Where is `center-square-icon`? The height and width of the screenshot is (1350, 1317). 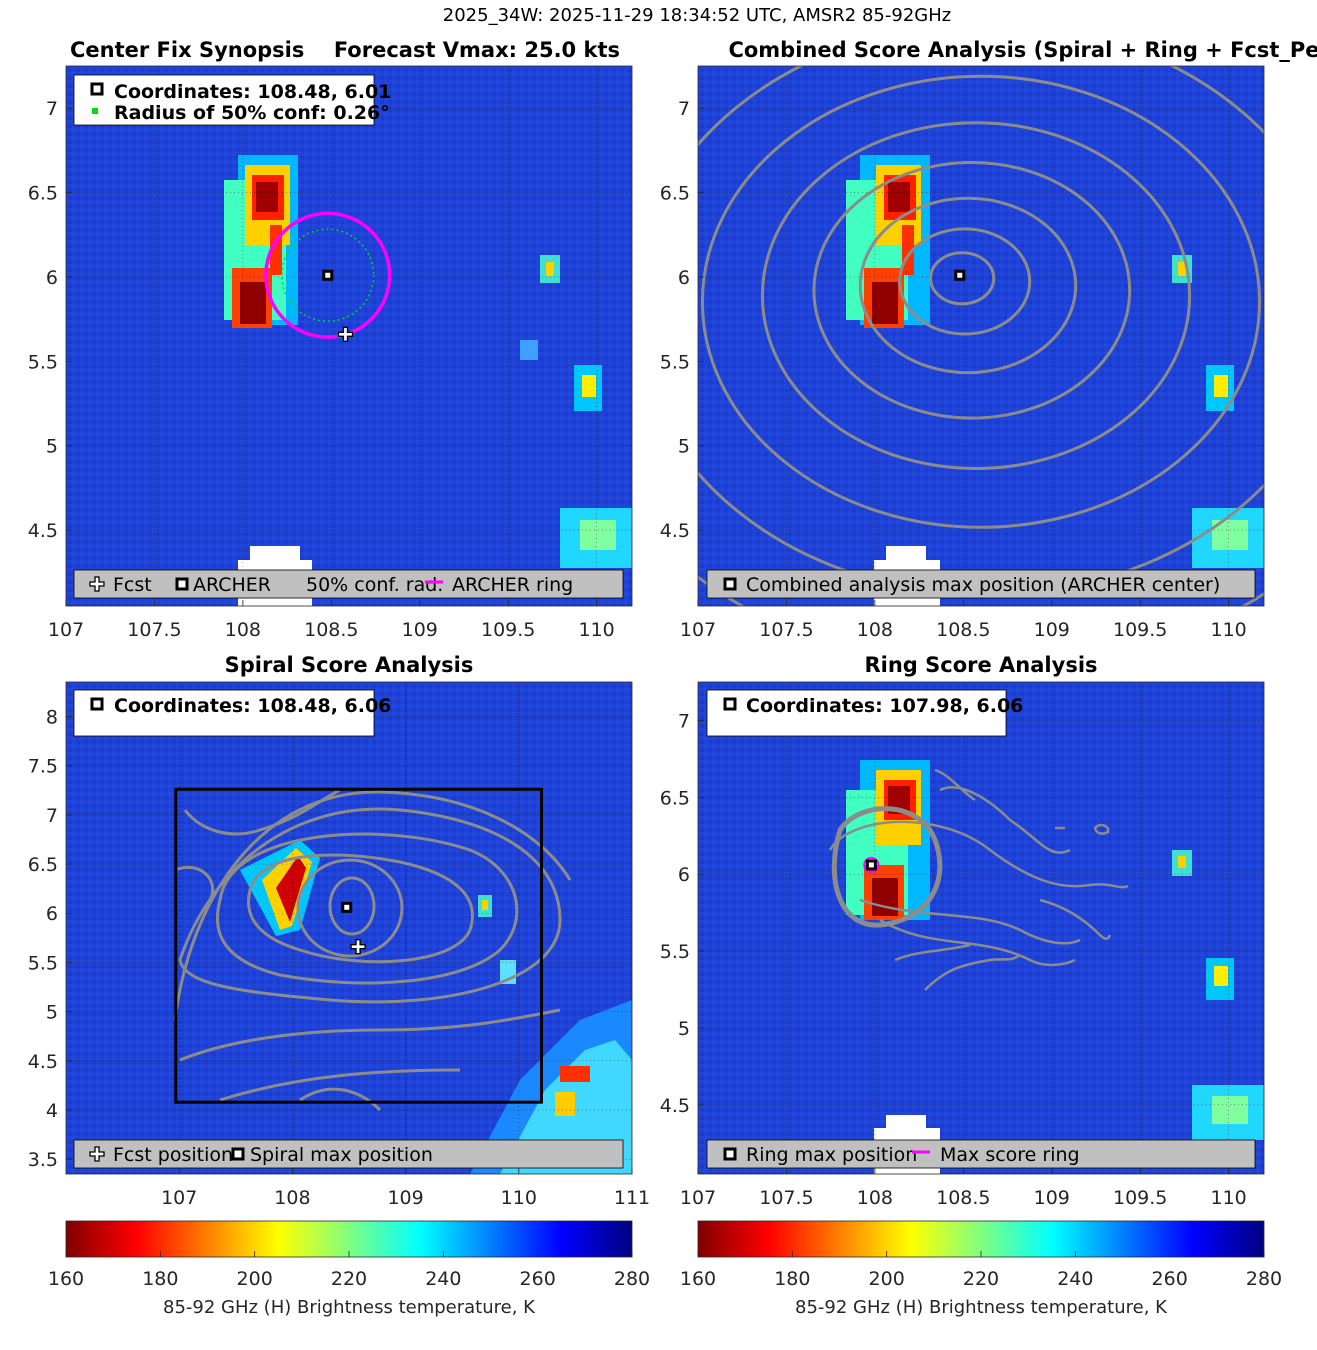
center-square-icon is located at coordinates (97, 89).